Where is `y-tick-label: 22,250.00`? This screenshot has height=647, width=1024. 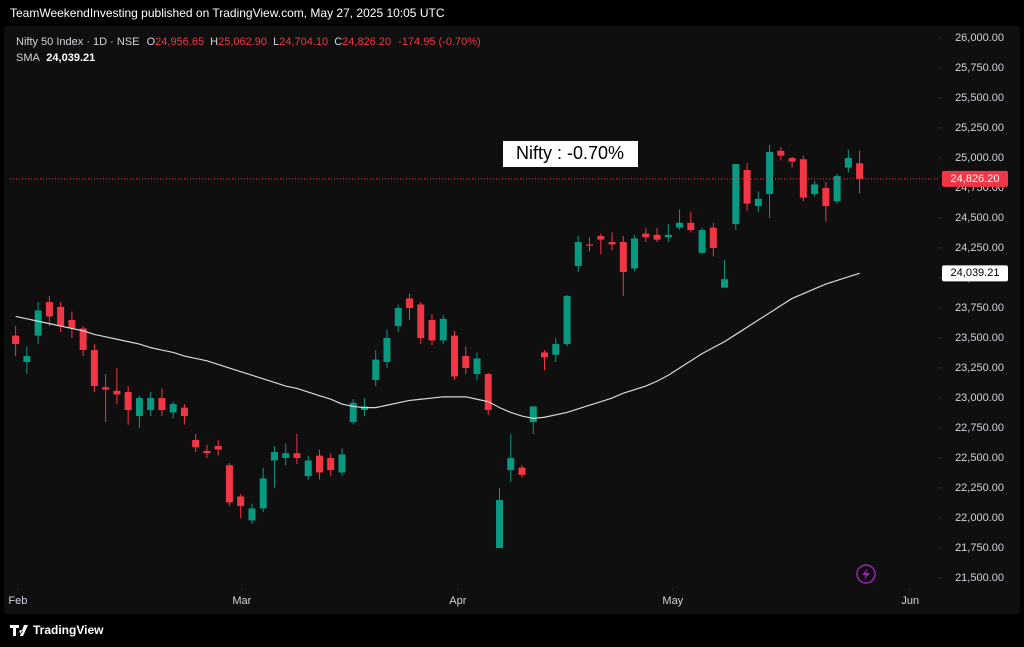
y-tick-label: 22,250.00 is located at coordinates (979, 488).